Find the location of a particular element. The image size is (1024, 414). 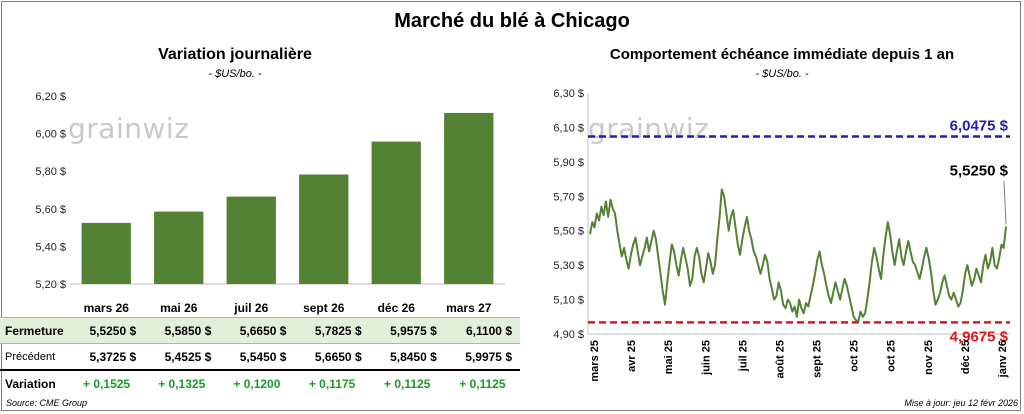

x-tick-label: avr 25 is located at coordinates (632, 356).